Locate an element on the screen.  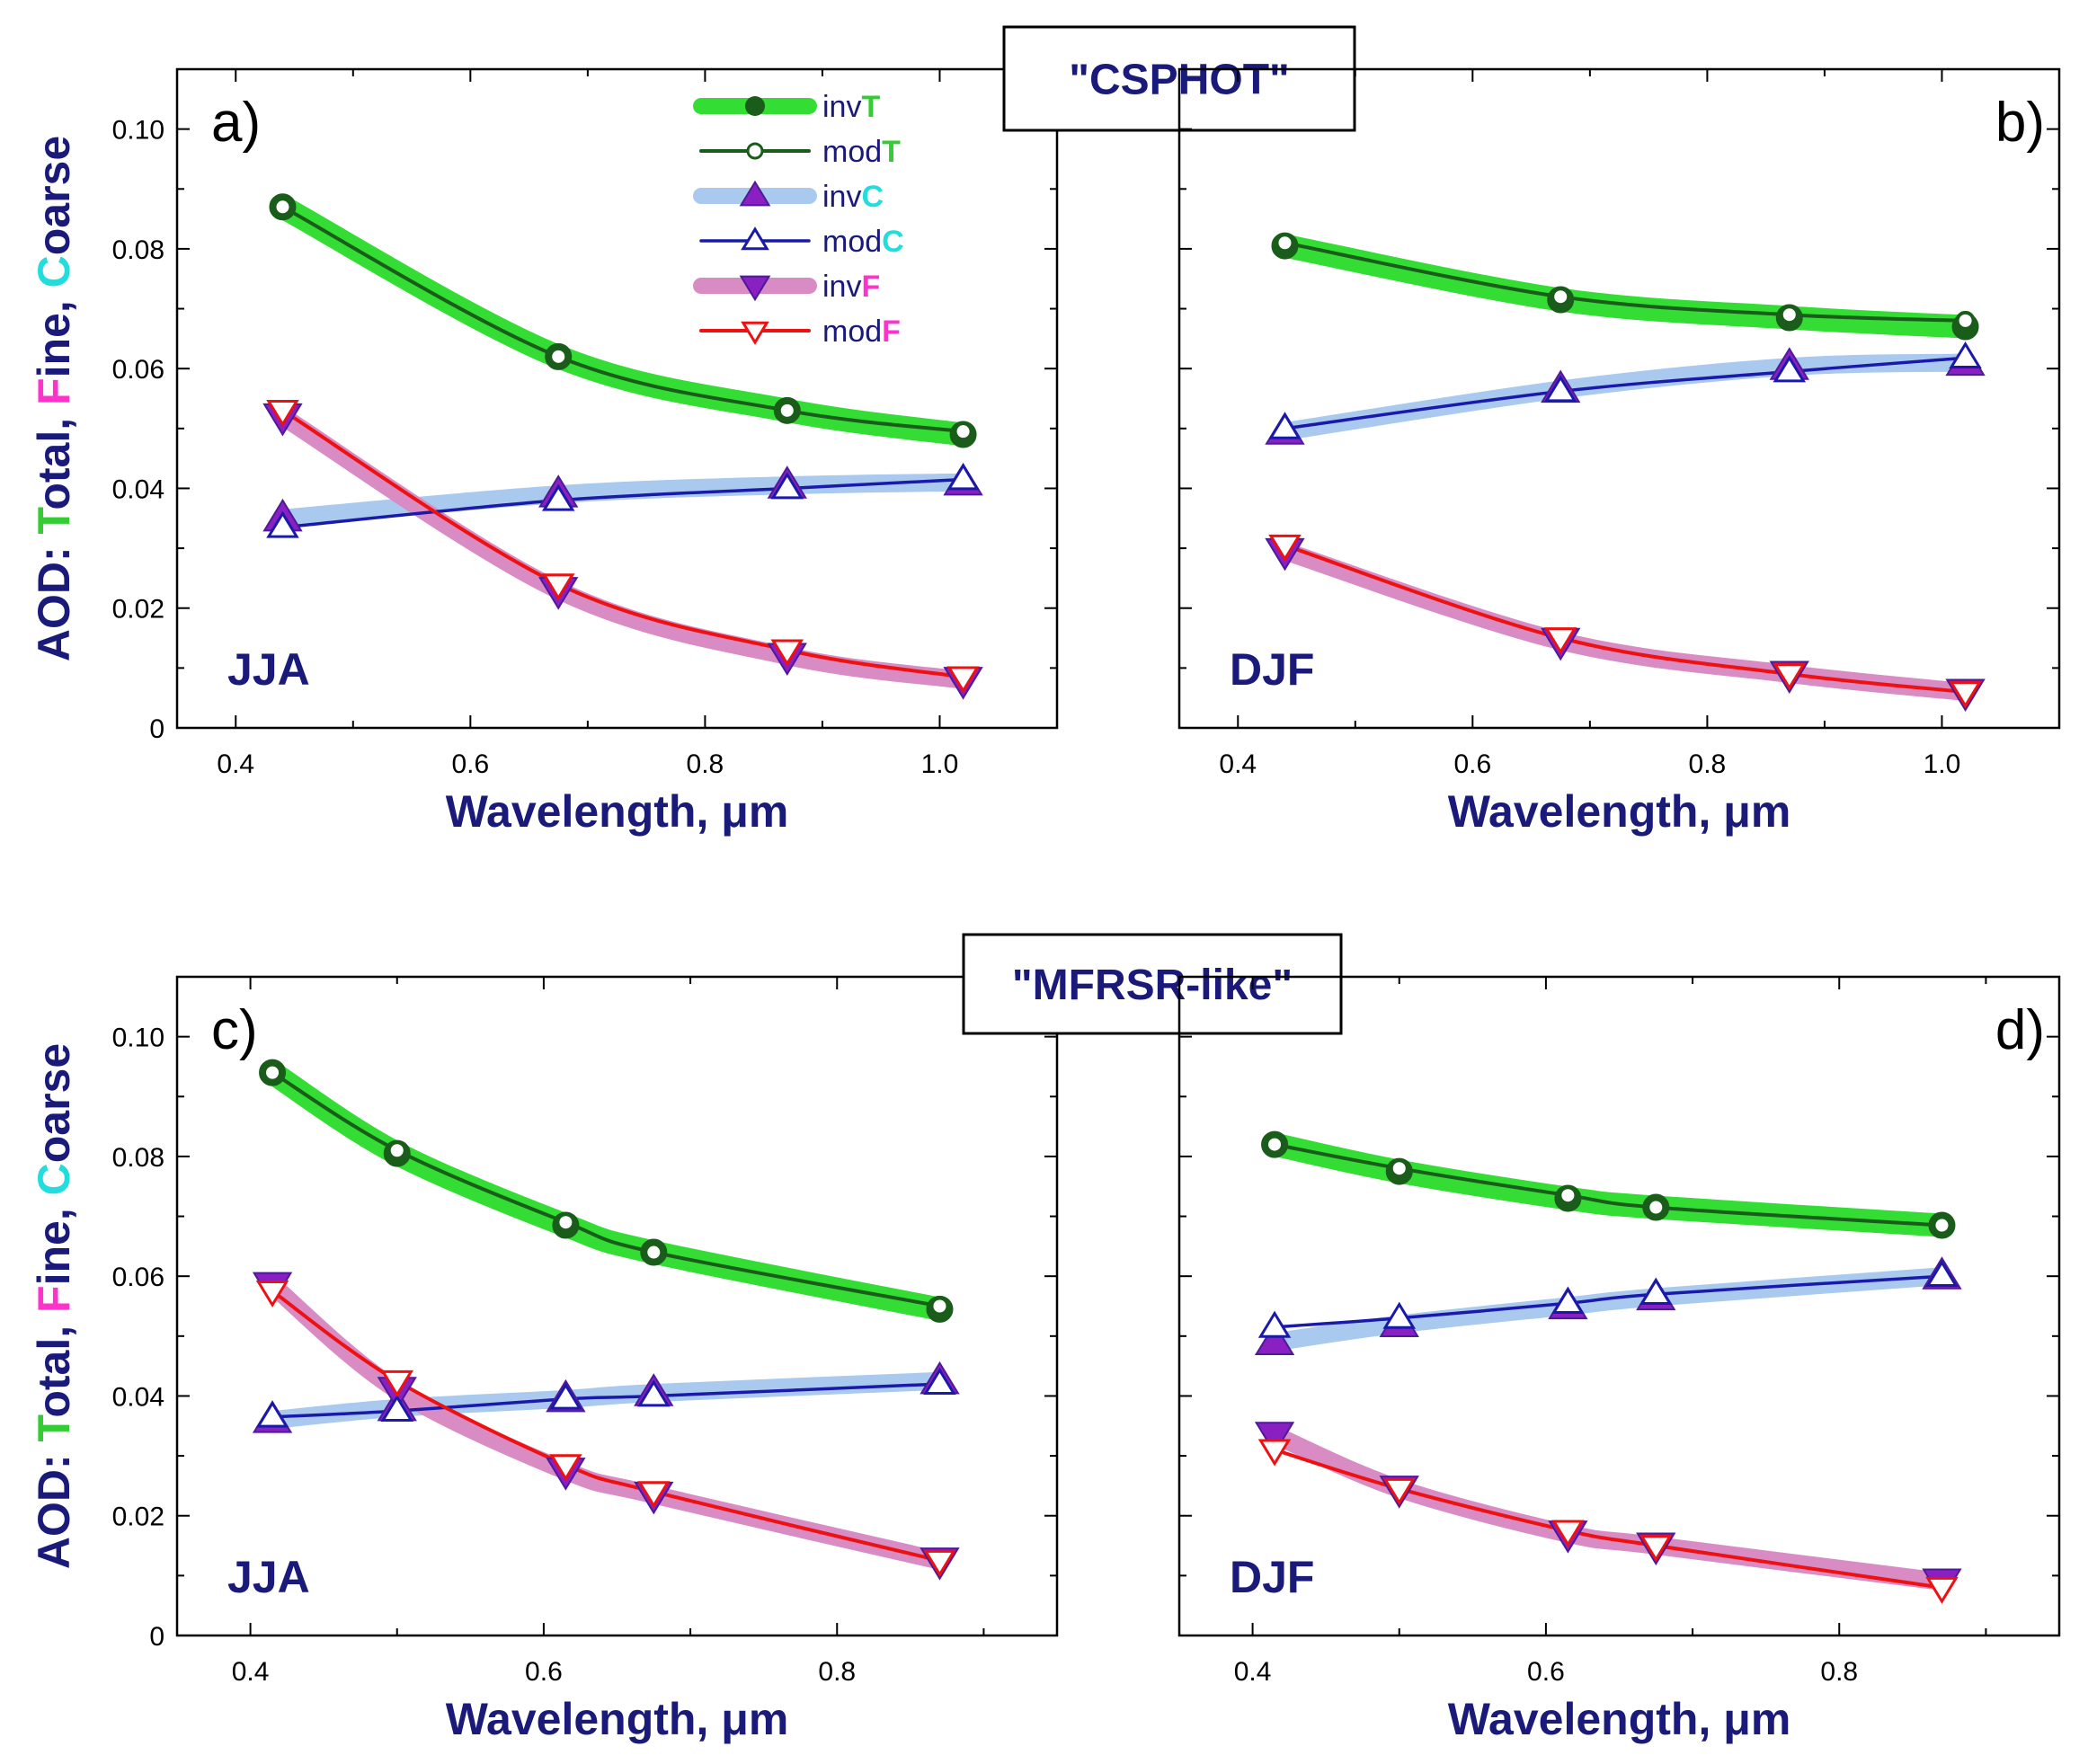
panel-label: d) is located at coordinates (2020, 1030).